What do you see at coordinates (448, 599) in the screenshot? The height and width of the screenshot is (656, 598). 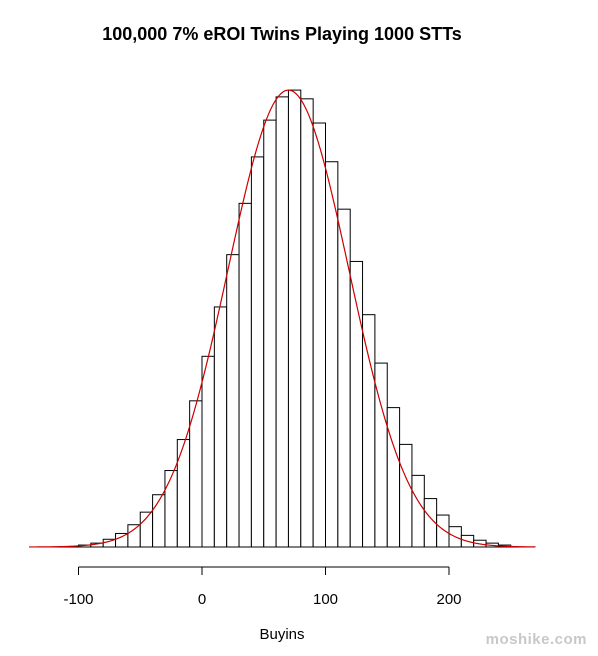 I see `x-tick-label: 200` at bounding box center [448, 599].